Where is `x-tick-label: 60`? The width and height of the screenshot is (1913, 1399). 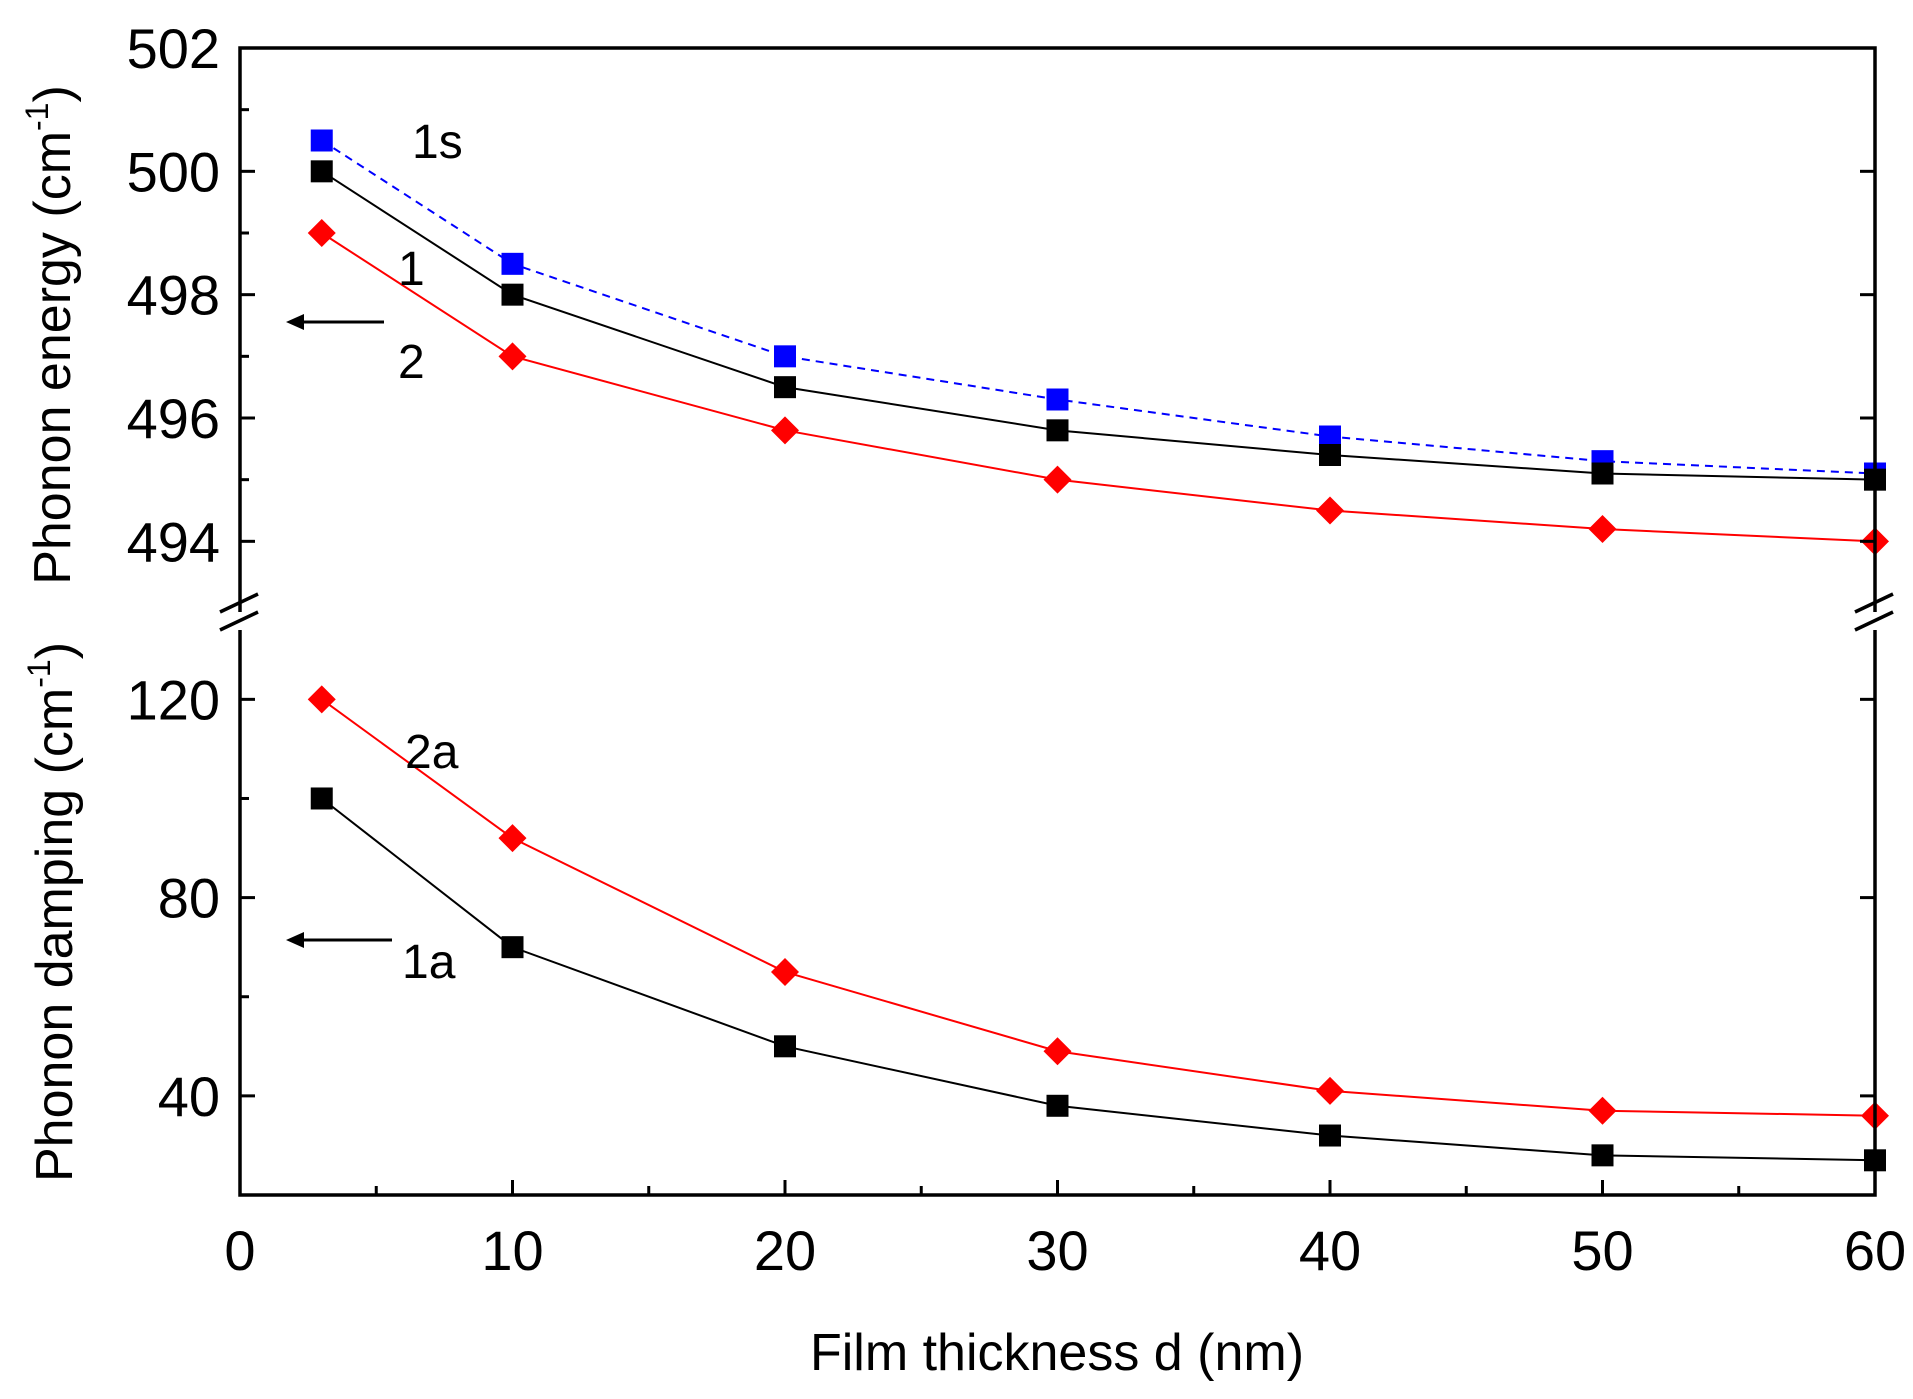 x-tick-label: 60 is located at coordinates (1875, 1250).